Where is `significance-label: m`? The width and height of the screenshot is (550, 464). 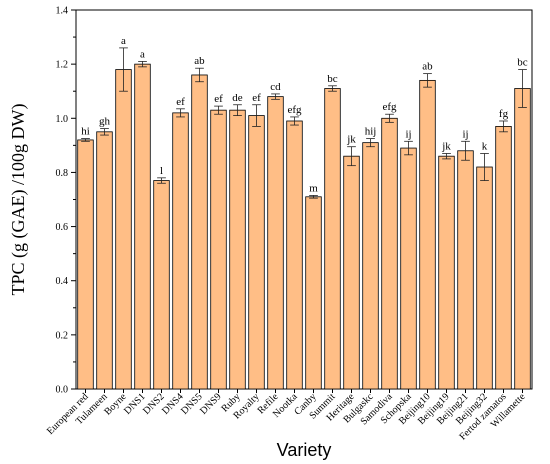 significance-label: m is located at coordinates (313, 188).